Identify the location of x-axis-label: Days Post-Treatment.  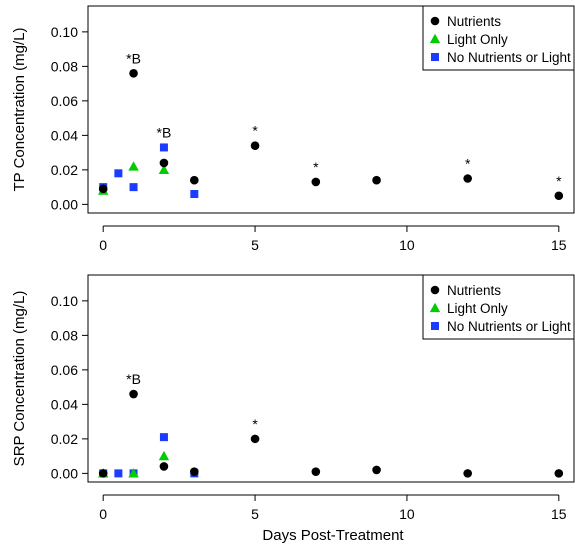
(333, 535).